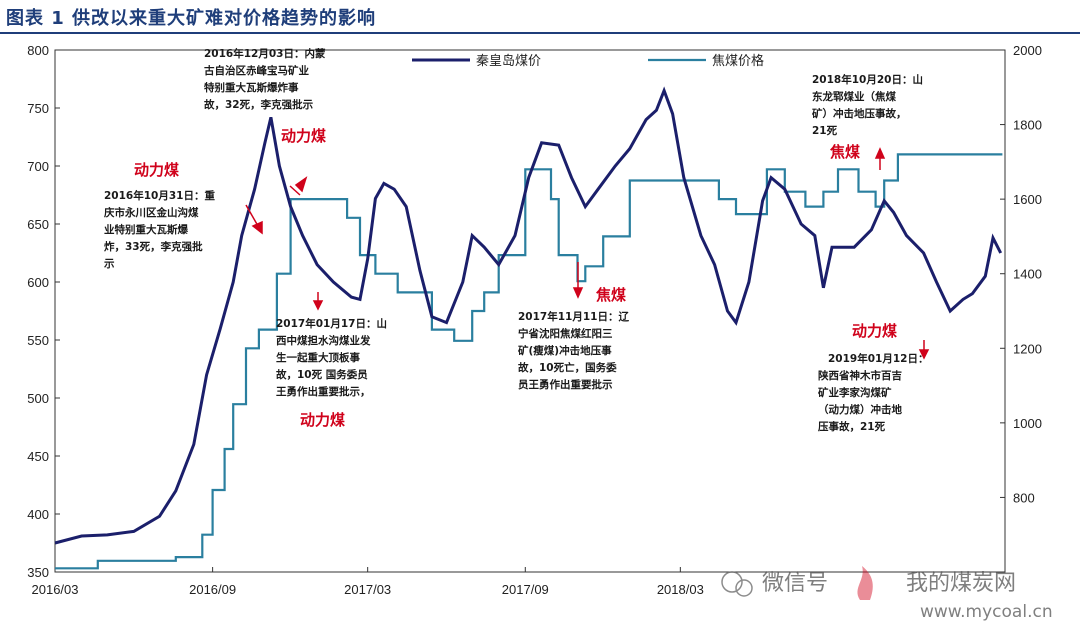  What do you see at coordinates (146, 229) in the screenshot?
I see `annotation-line: 业特别重大瓦斯爆` at bounding box center [146, 229].